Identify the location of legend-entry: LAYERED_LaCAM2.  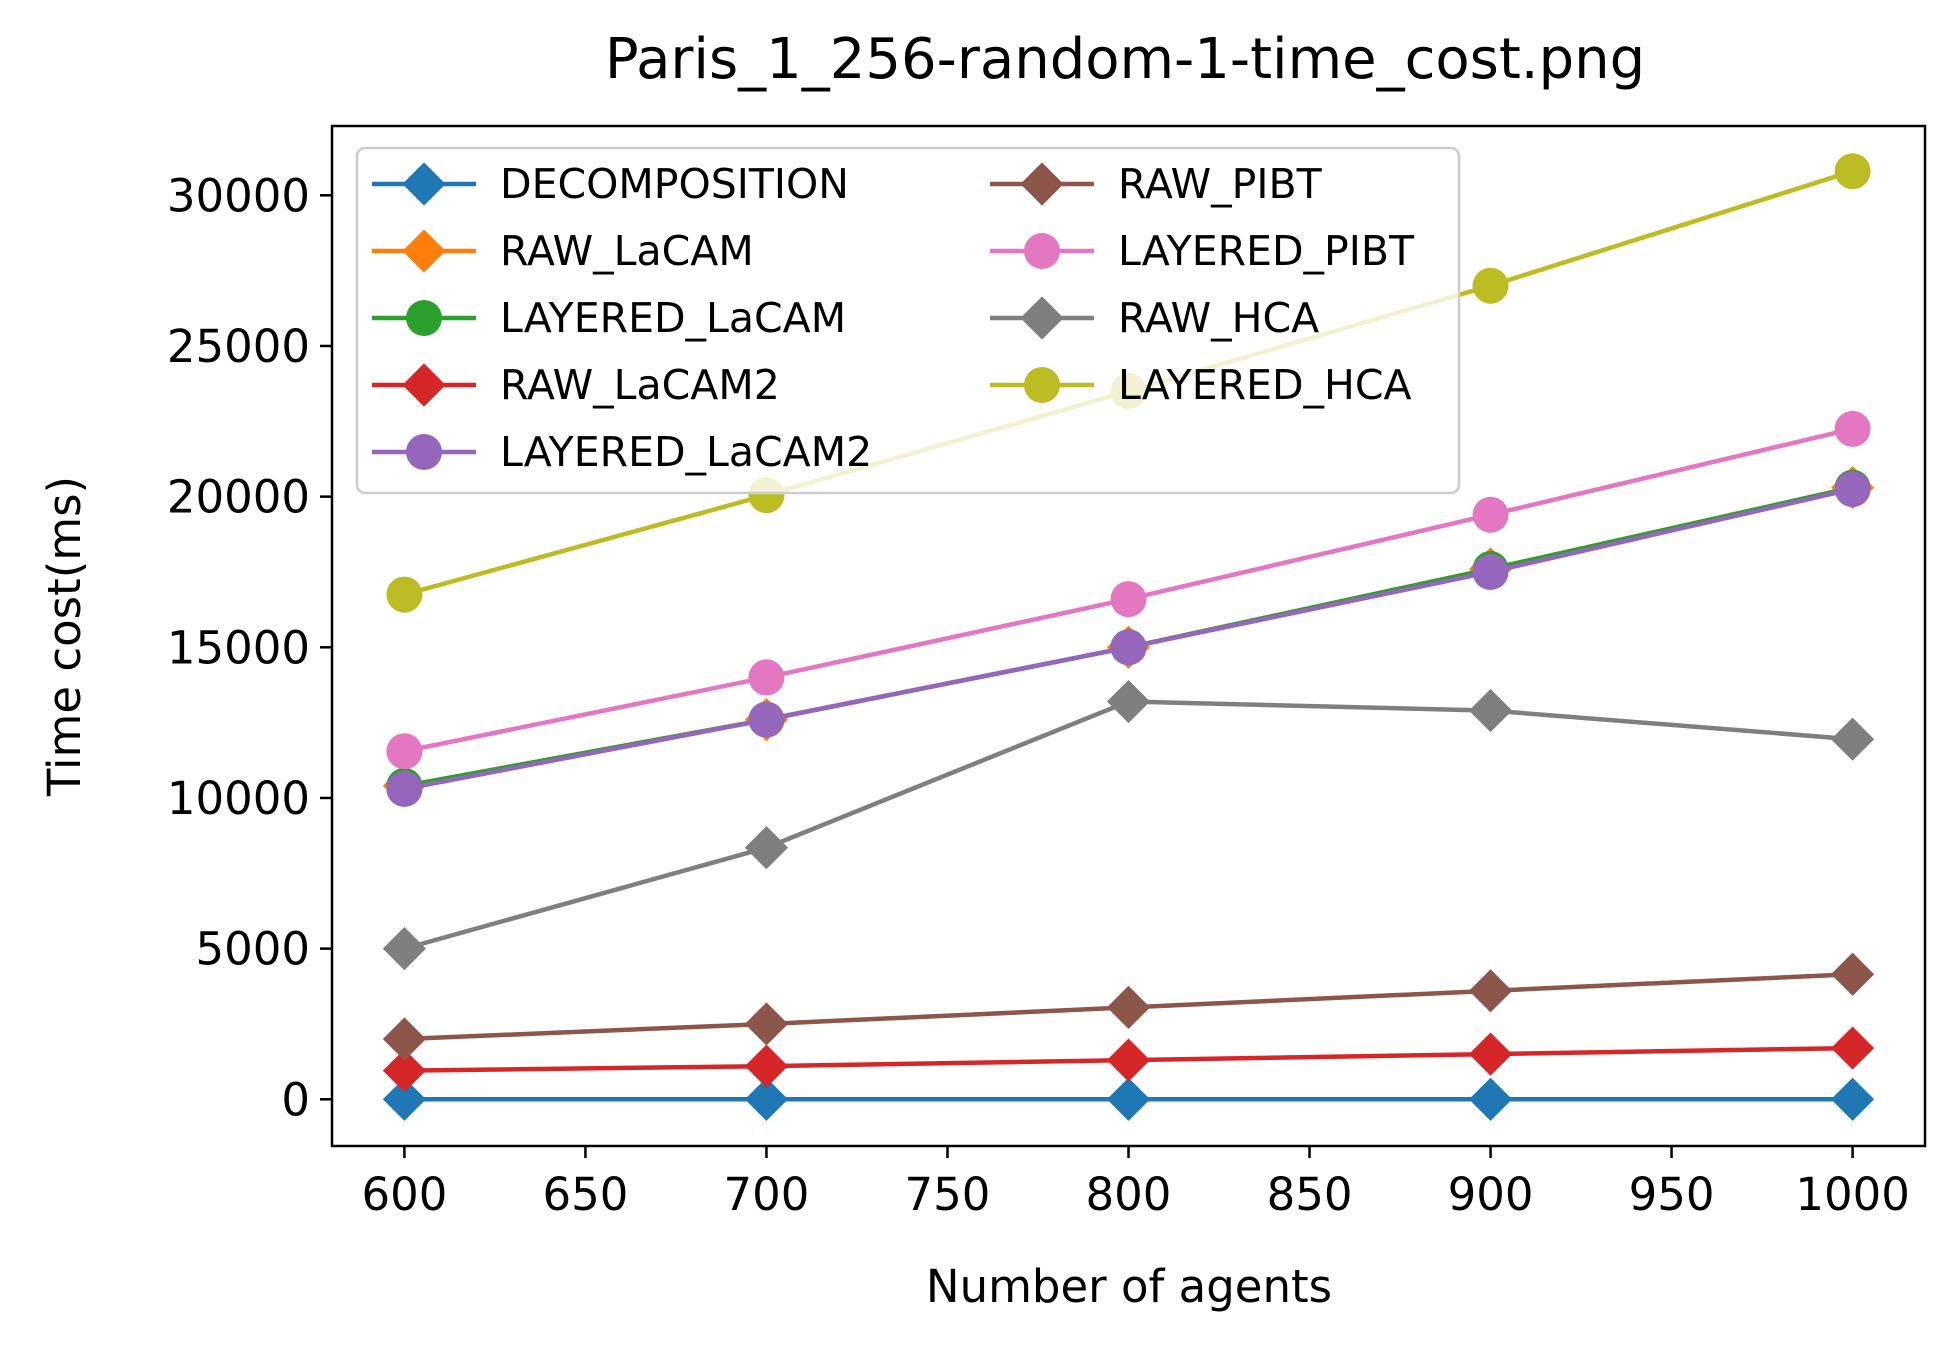
(622, 452).